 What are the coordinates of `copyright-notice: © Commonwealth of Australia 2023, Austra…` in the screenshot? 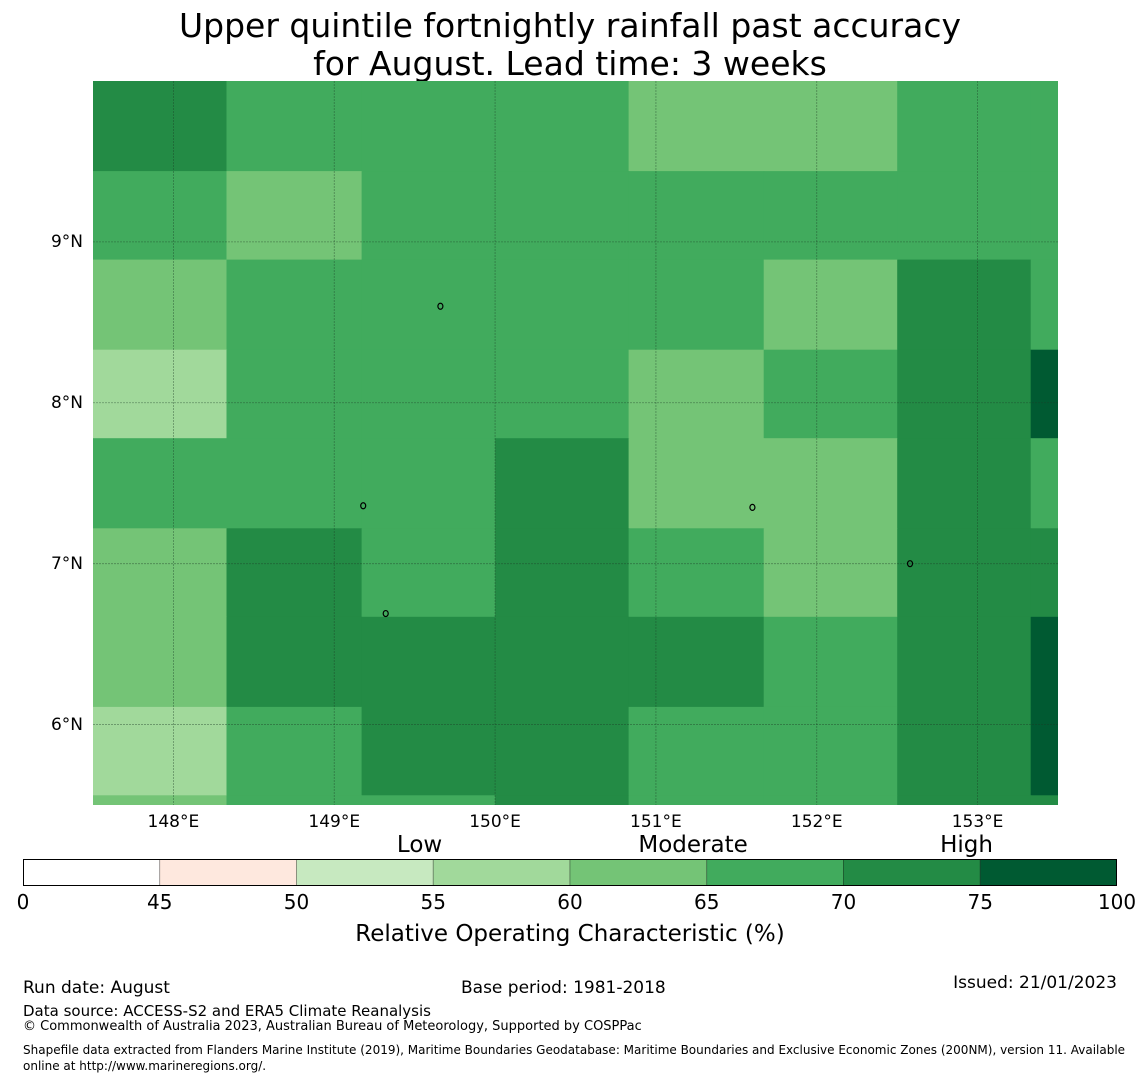 It's located at (332, 1026).